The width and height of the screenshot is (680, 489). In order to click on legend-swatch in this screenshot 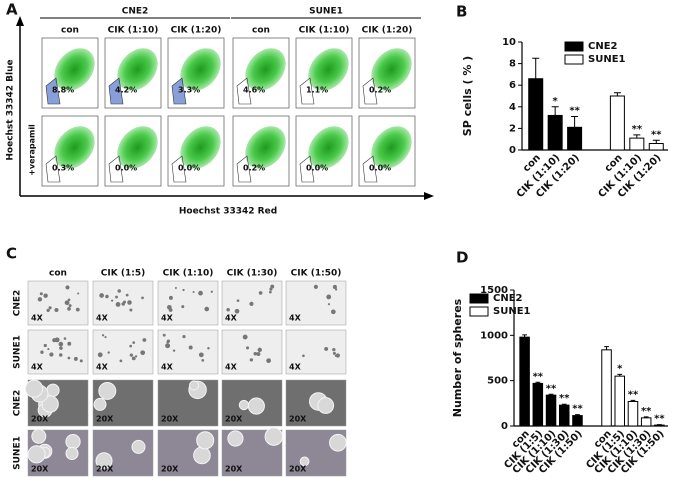, I will do `click(574, 59)`.